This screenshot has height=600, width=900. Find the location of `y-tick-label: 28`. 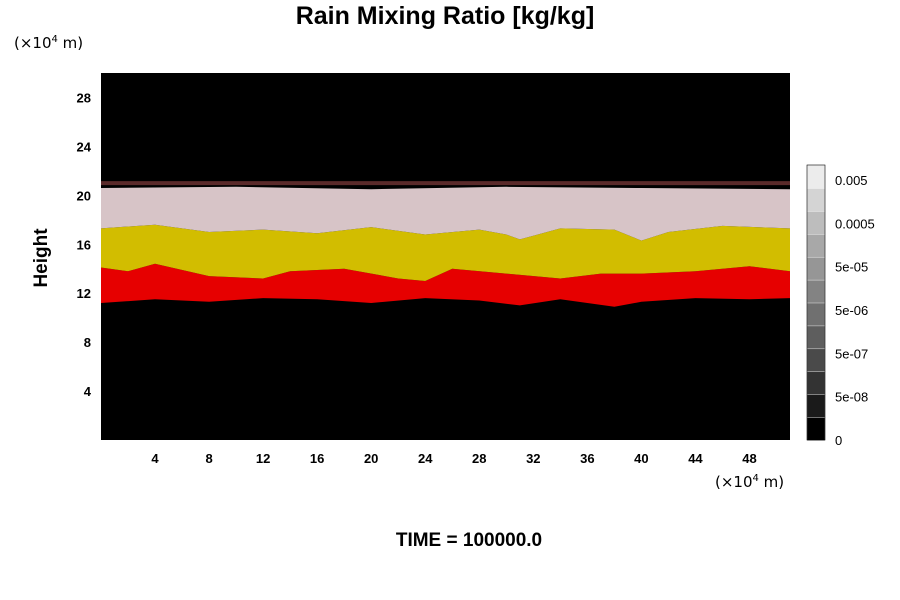

y-tick-label: 28 is located at coordinates (84, 97).